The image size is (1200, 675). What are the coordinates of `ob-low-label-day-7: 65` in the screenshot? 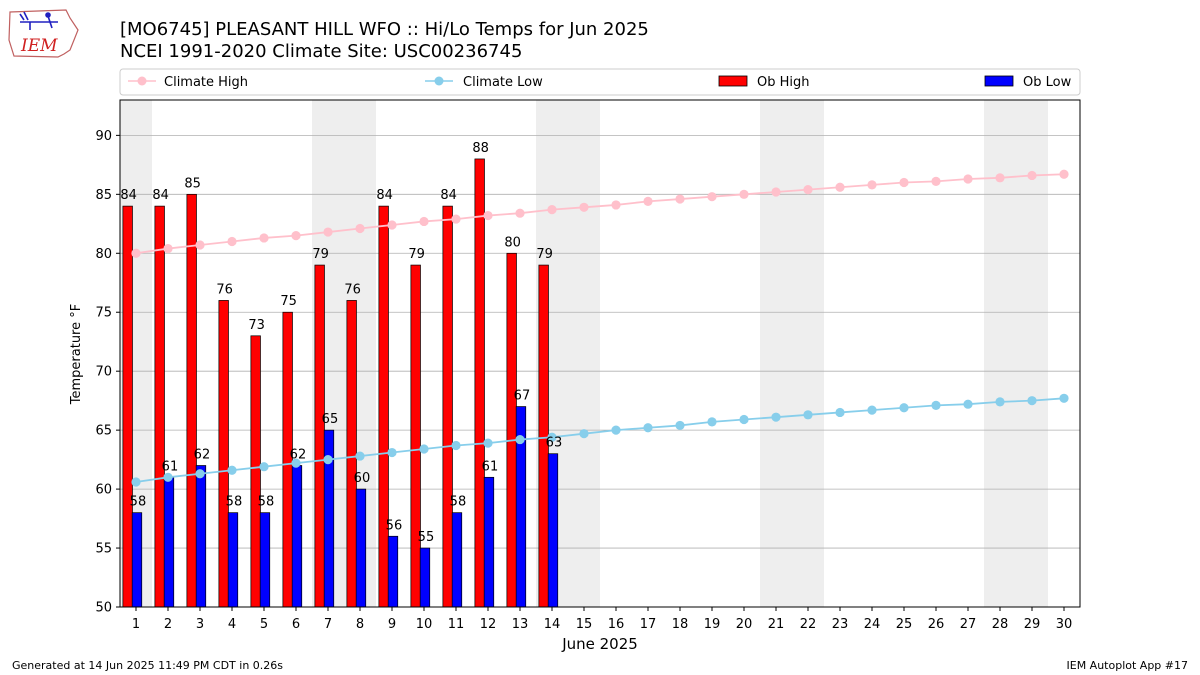 It's located at (330, 419).